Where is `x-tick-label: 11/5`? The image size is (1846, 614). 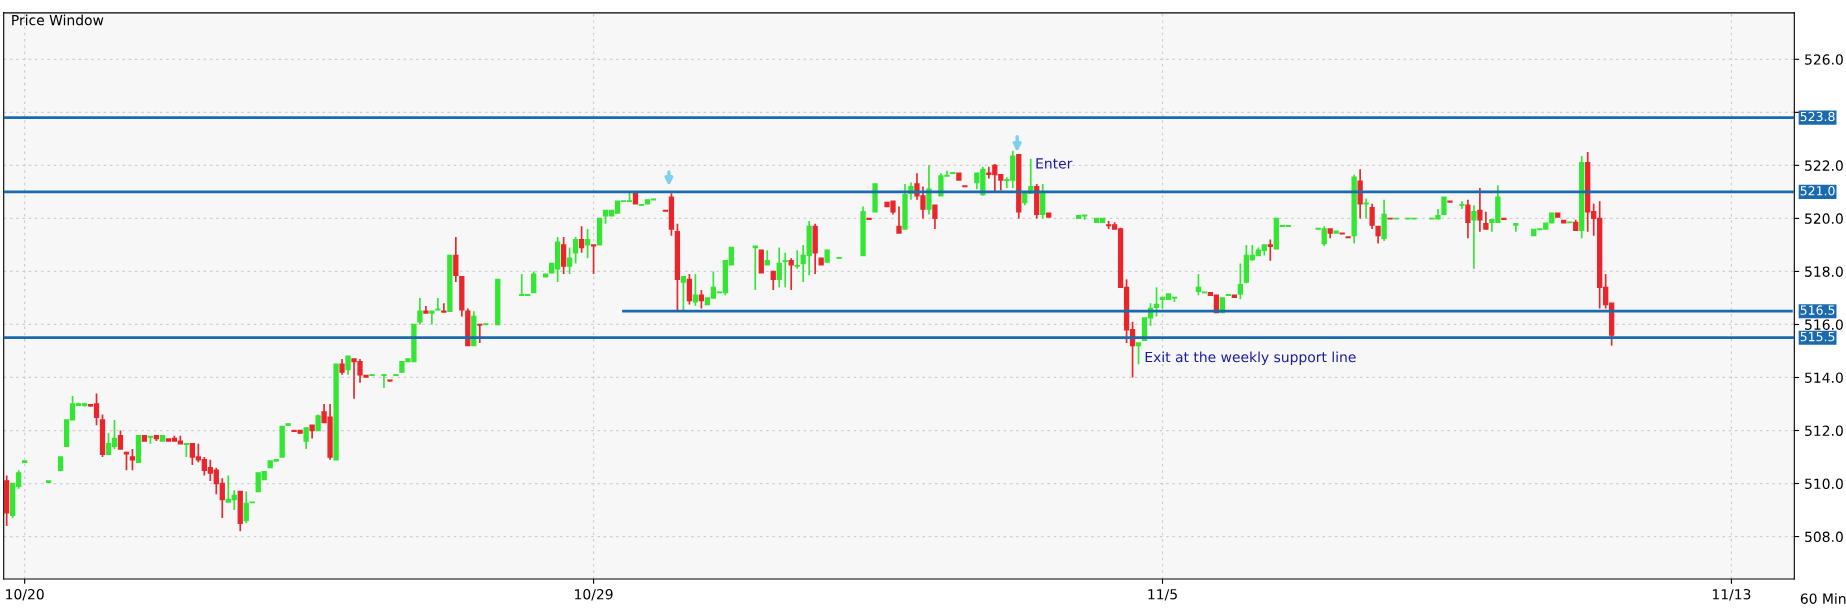 x-tick-label: 11/5 is located at coordinates (1162, 595).